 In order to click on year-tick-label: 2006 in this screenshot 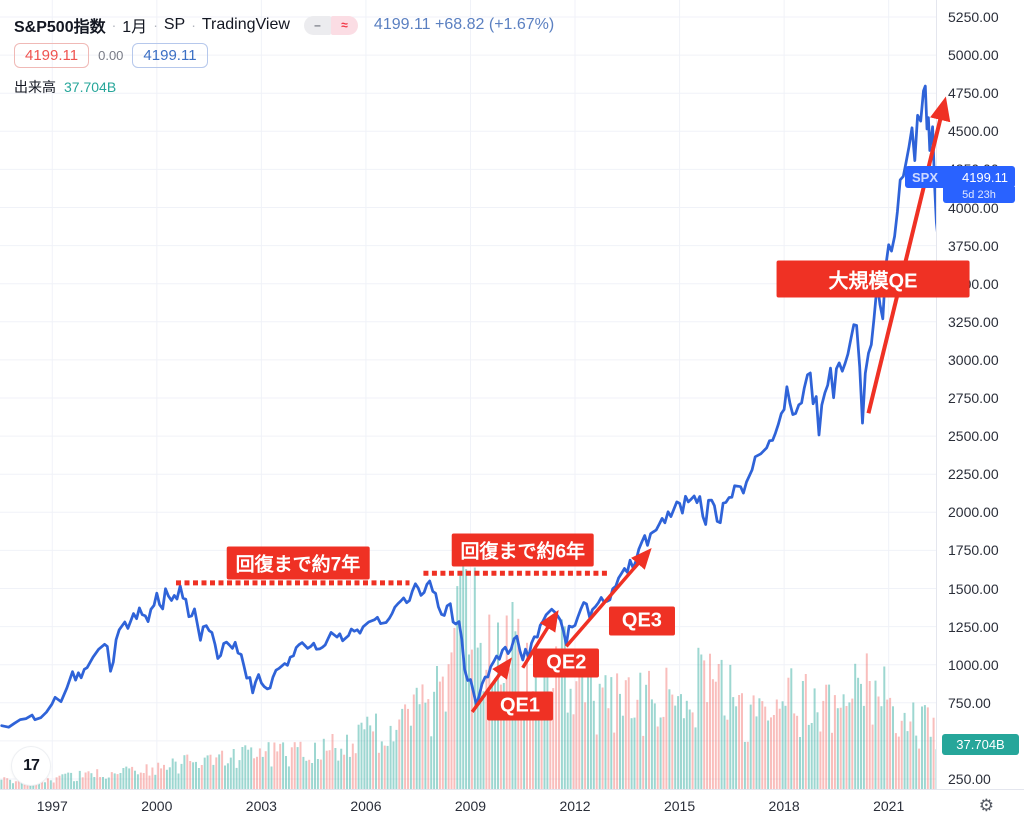, I will do `click(366, 806)`.